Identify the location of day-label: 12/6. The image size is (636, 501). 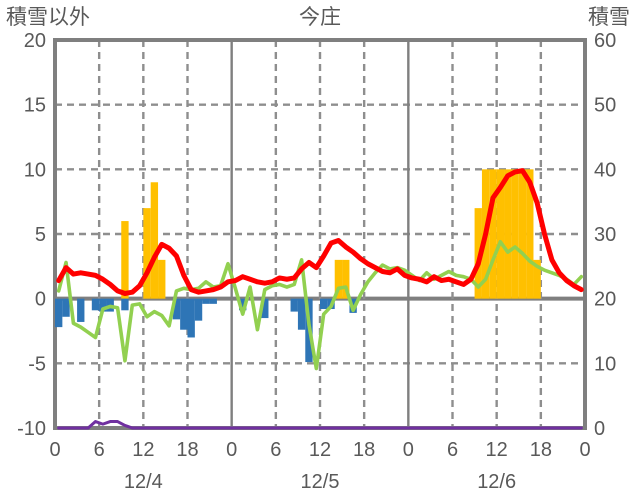
(496, 482).